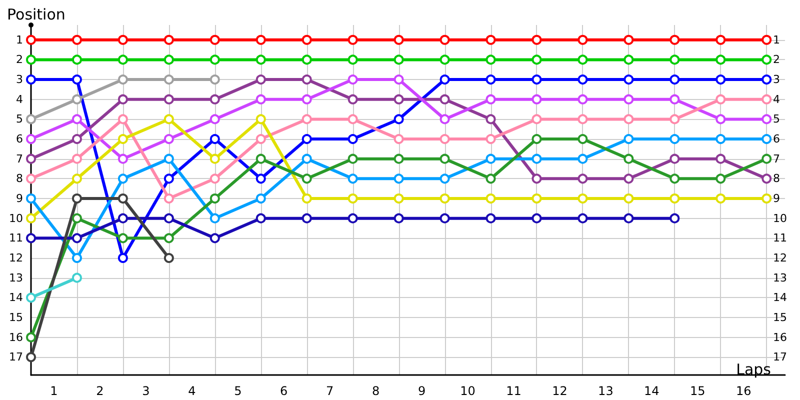 This screenshot has height=400, width=800. I want to click on y2-tick-label: 7, so click(776, 159).